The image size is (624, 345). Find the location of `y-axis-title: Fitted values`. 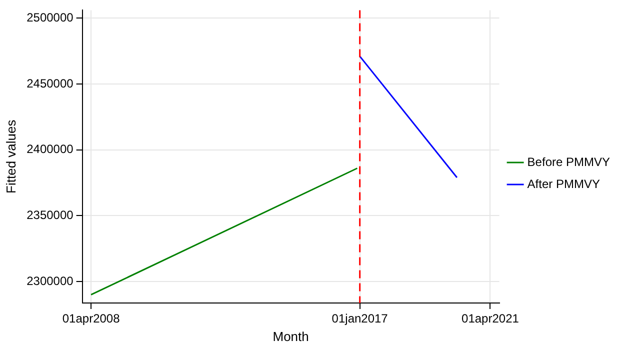

y-axis-title: Fitted values is located at coordinates (10, 156).